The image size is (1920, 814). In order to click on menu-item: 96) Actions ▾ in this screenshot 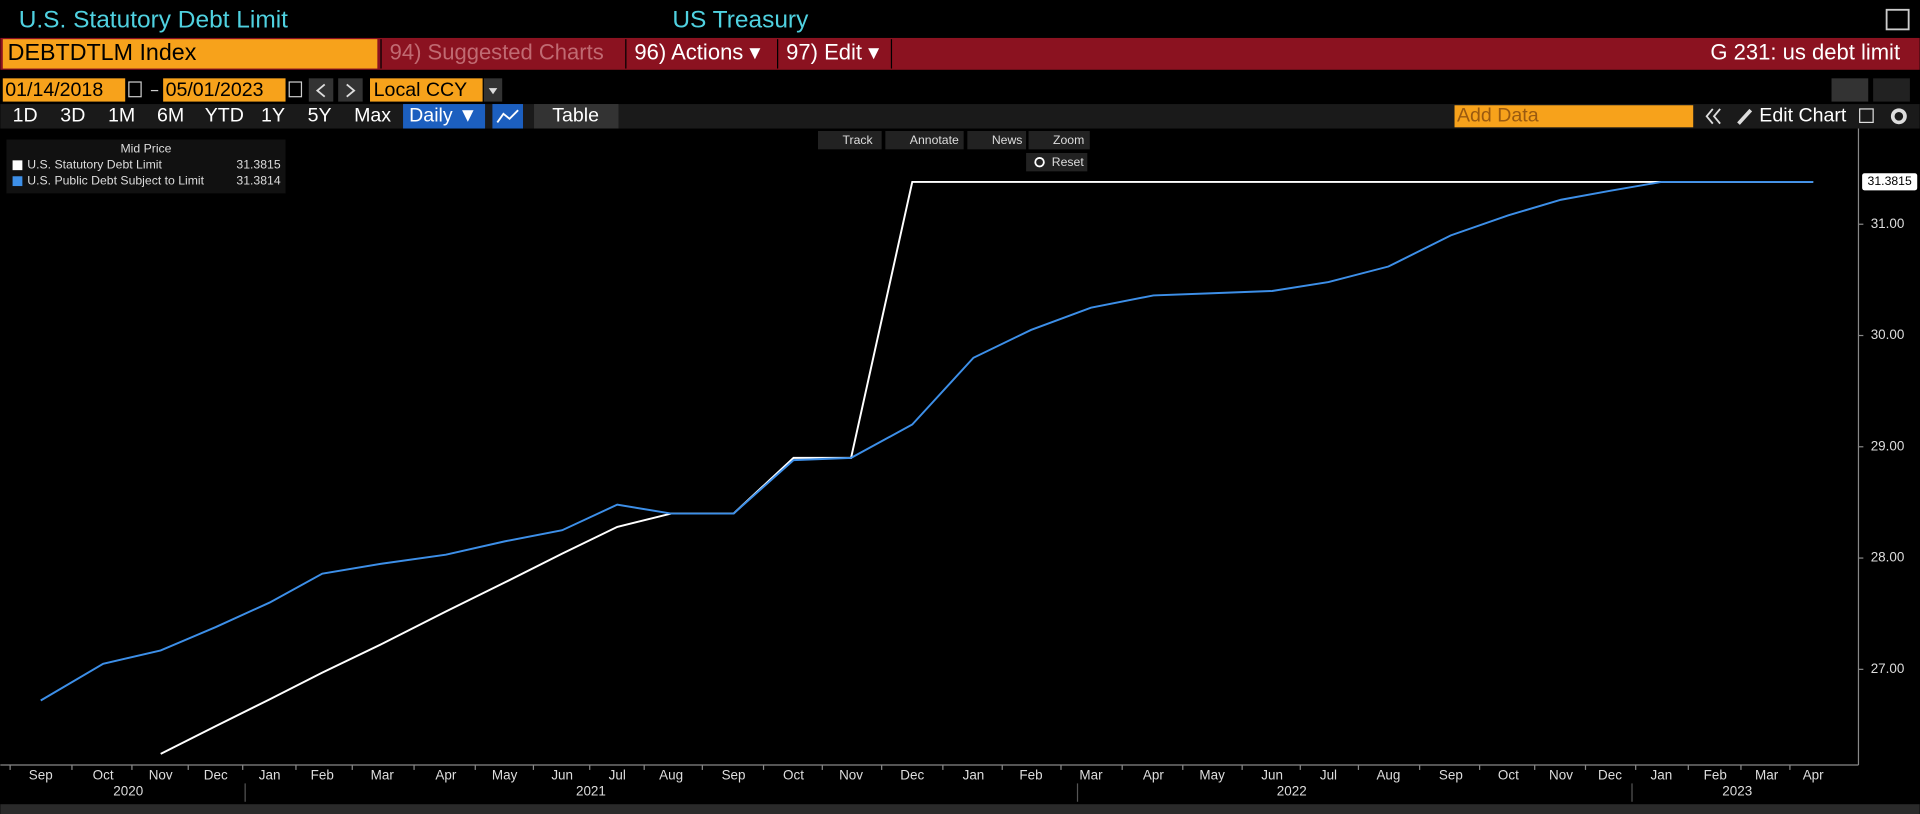, I will do `click(697, 52)`.